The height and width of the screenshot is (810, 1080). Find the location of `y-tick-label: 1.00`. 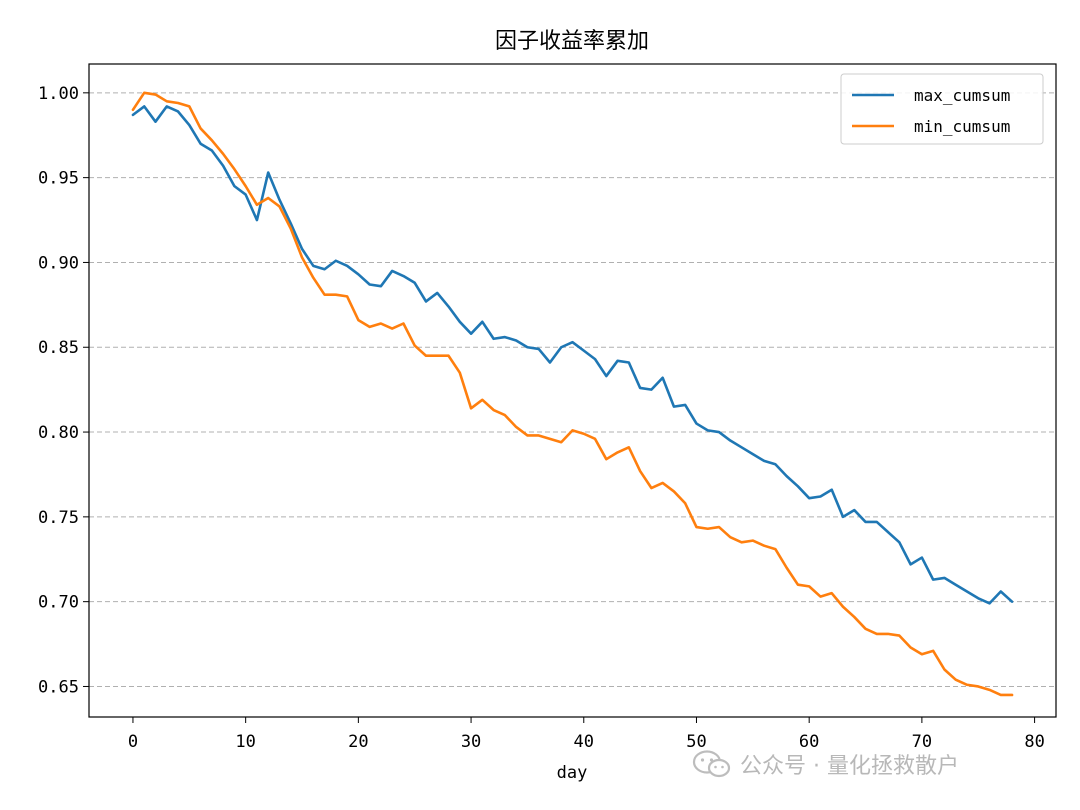

y-tick-label: 1.00 is located at coordinates (58, 94).